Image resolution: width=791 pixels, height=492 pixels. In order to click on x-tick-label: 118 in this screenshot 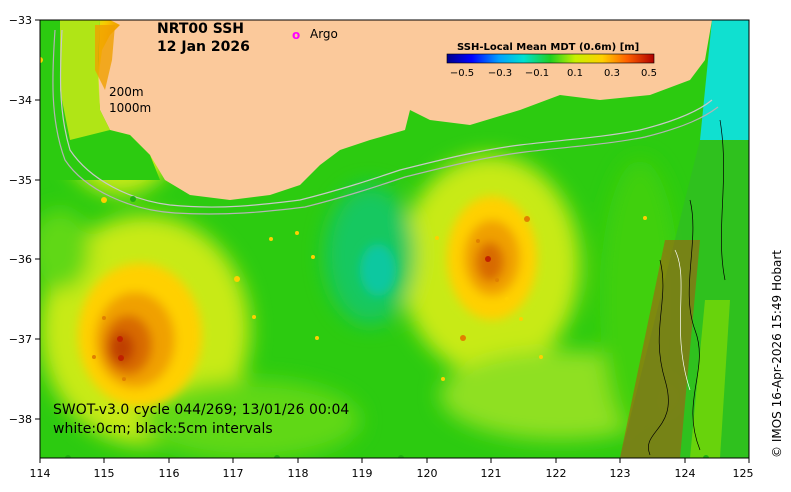, I will do `click(298, 473)`.